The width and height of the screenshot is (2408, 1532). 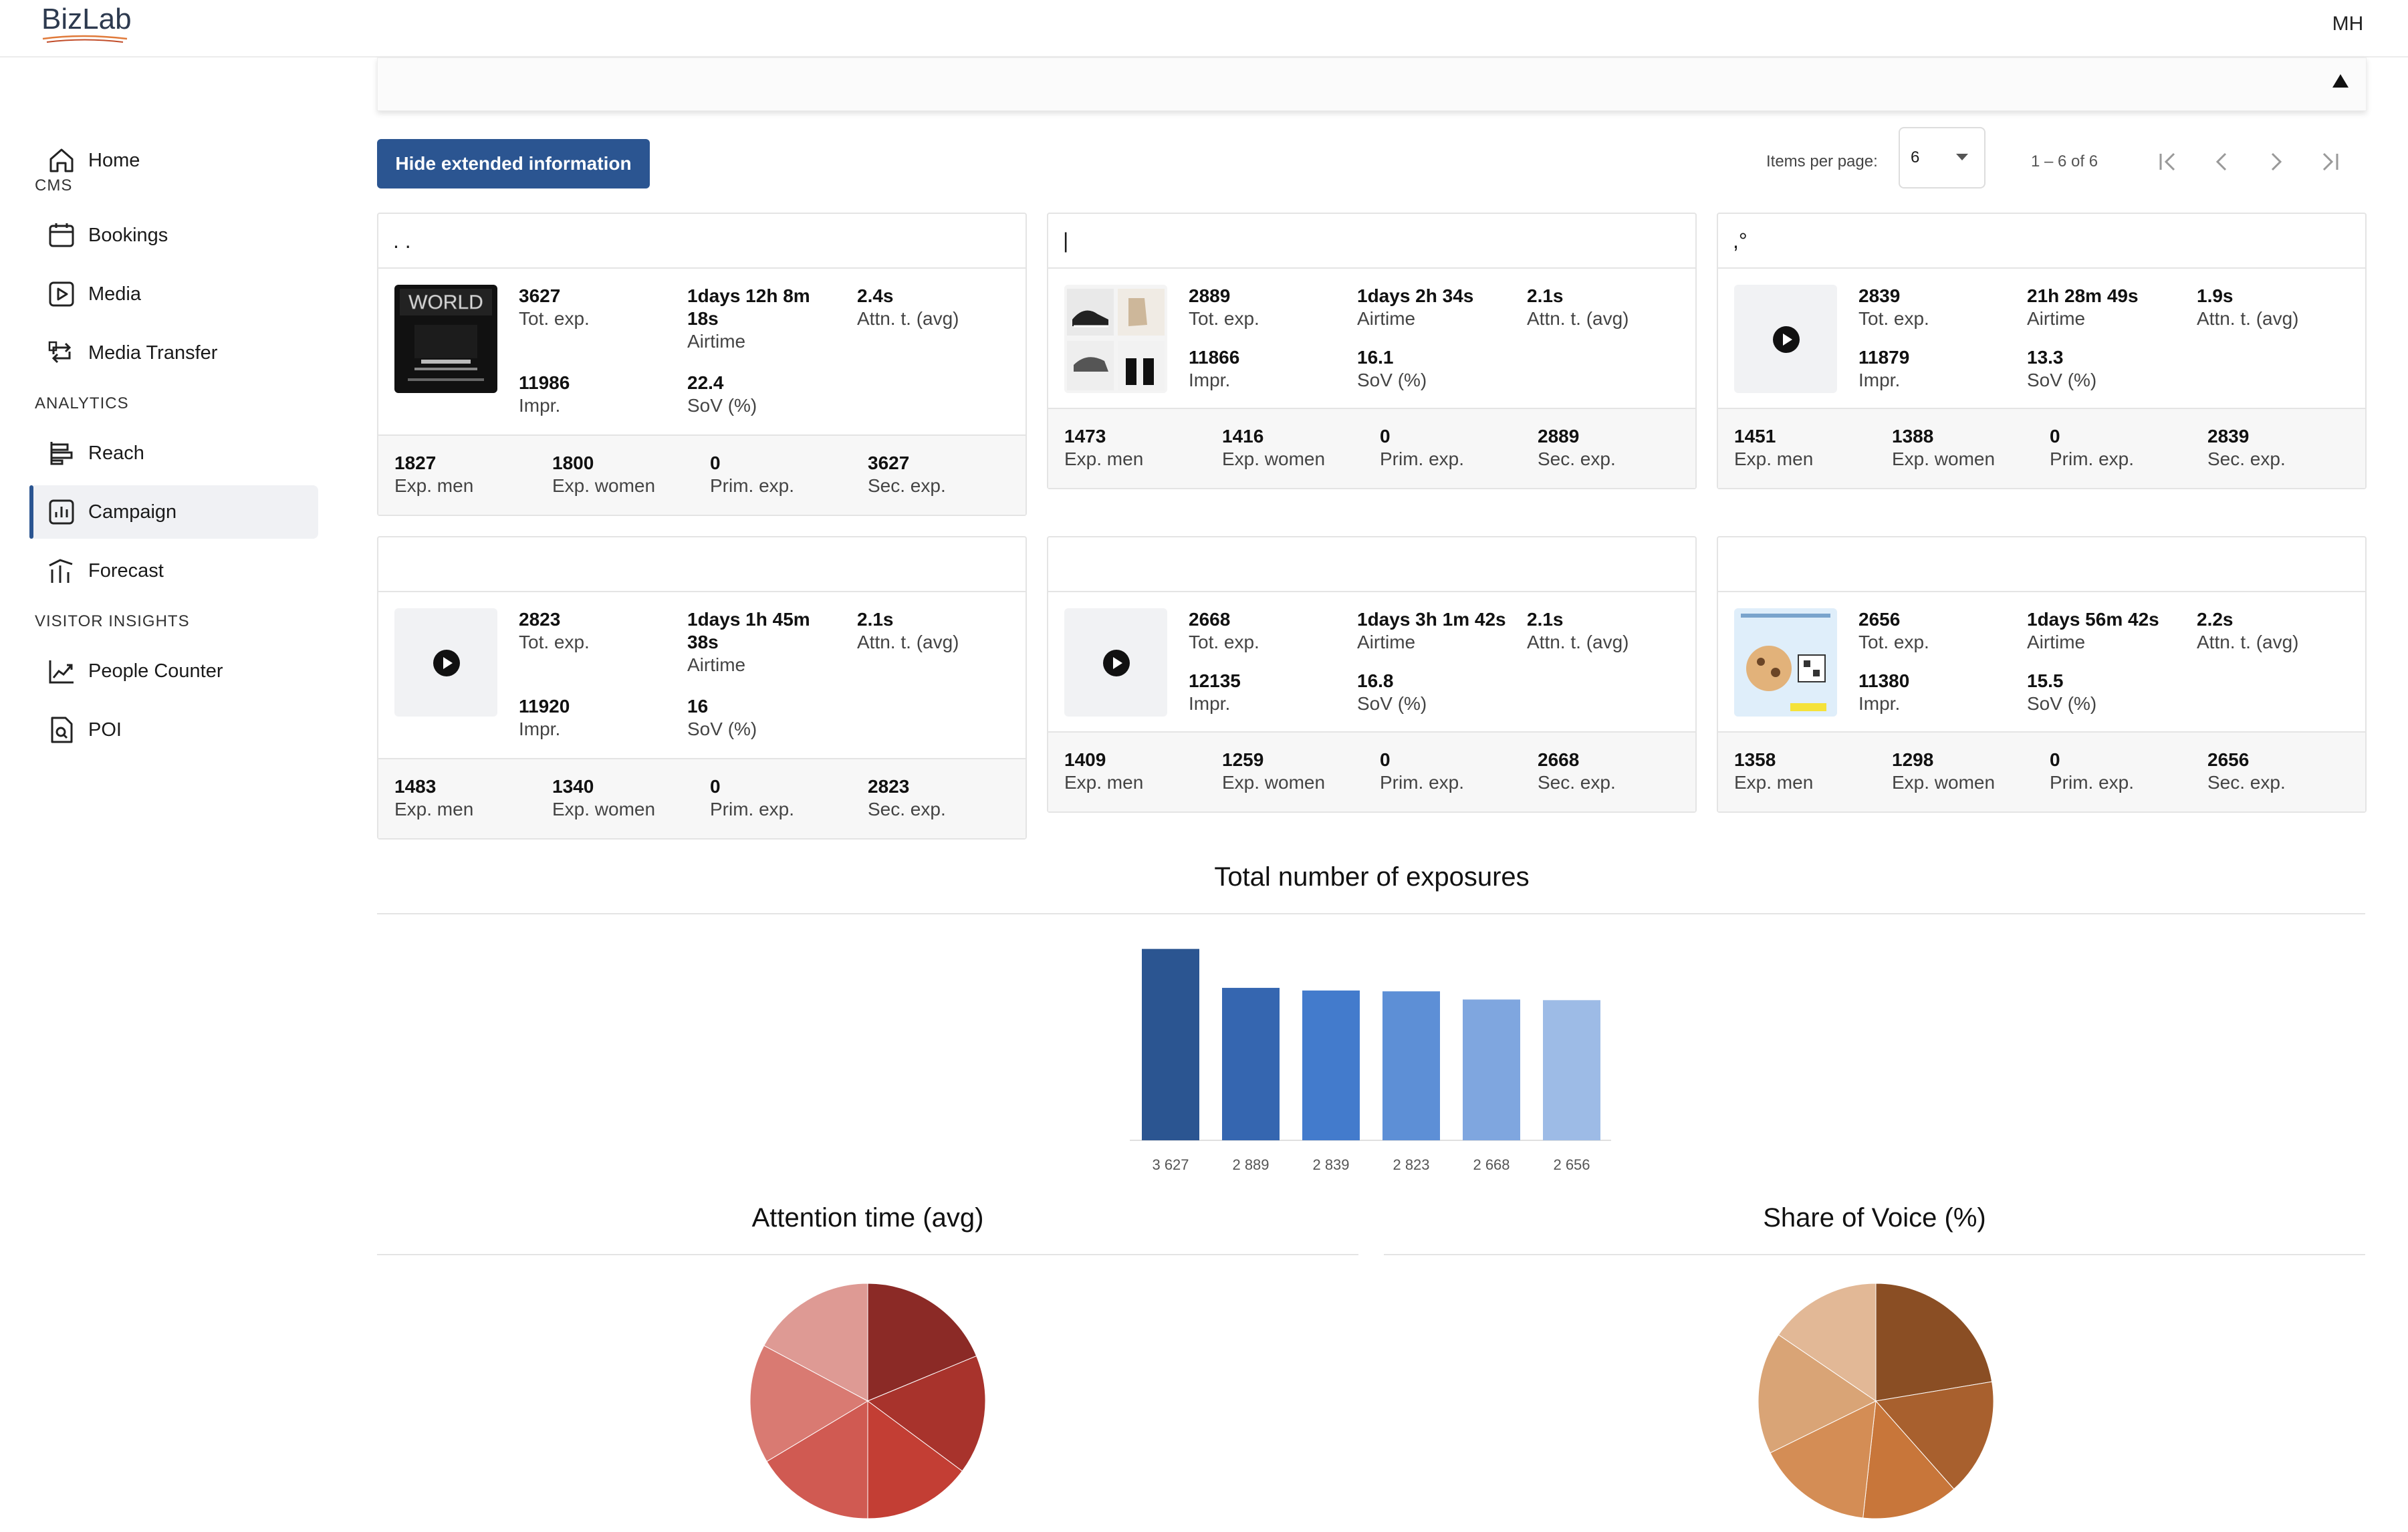 What do you see at coordinates (173, 512) in the screenshot?
I see `sidebar-item-campaign: Campaign` at bounding box center [173, 512].